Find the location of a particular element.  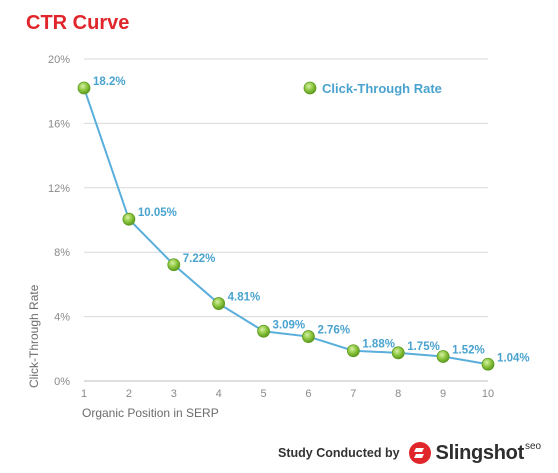

brand-logo: Slingshot seo is located at coordinates (475, 452).